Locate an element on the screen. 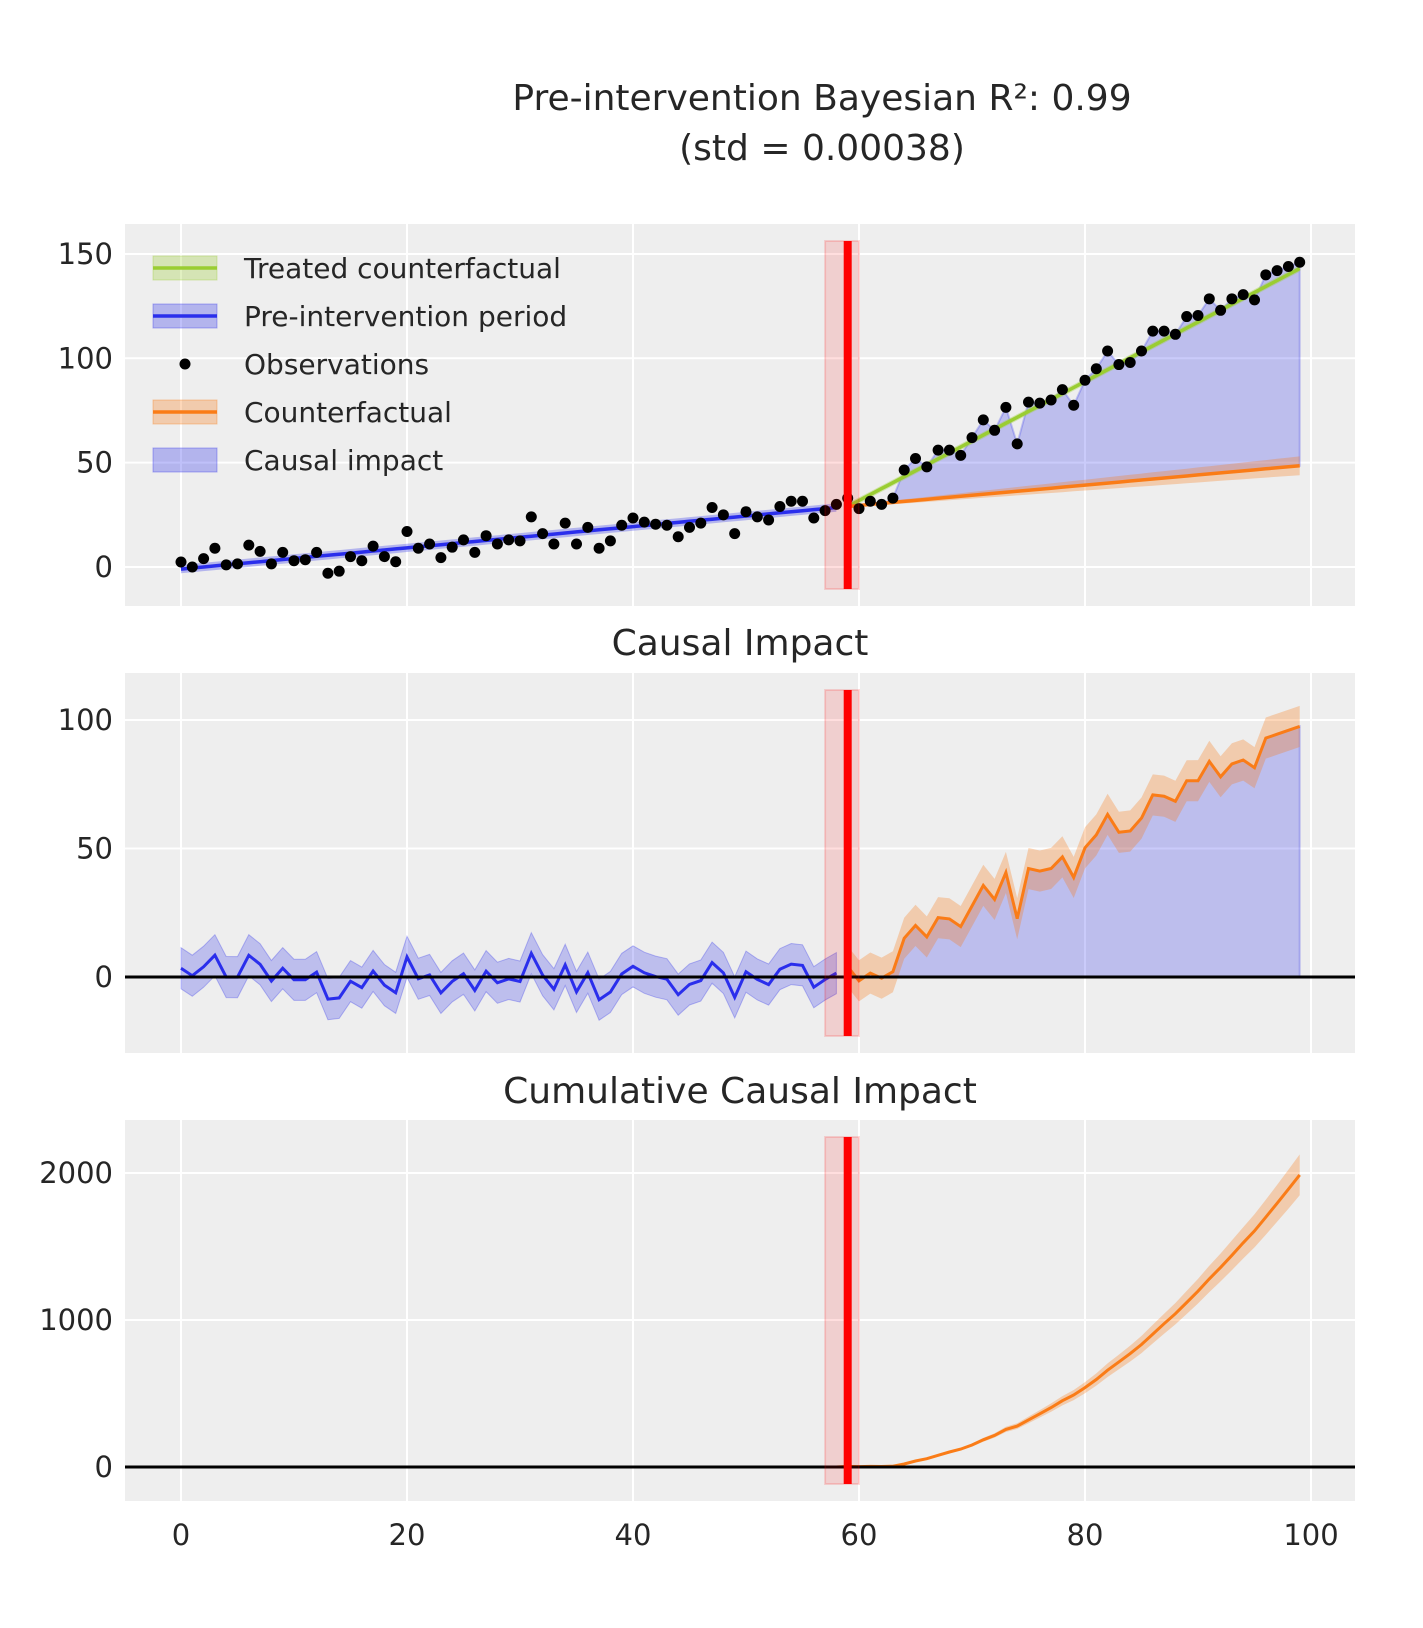 Image resolution: width=1423 pixels, height=1628 pixels. y-tick-label: 100 is located at coordinates (85, 720).